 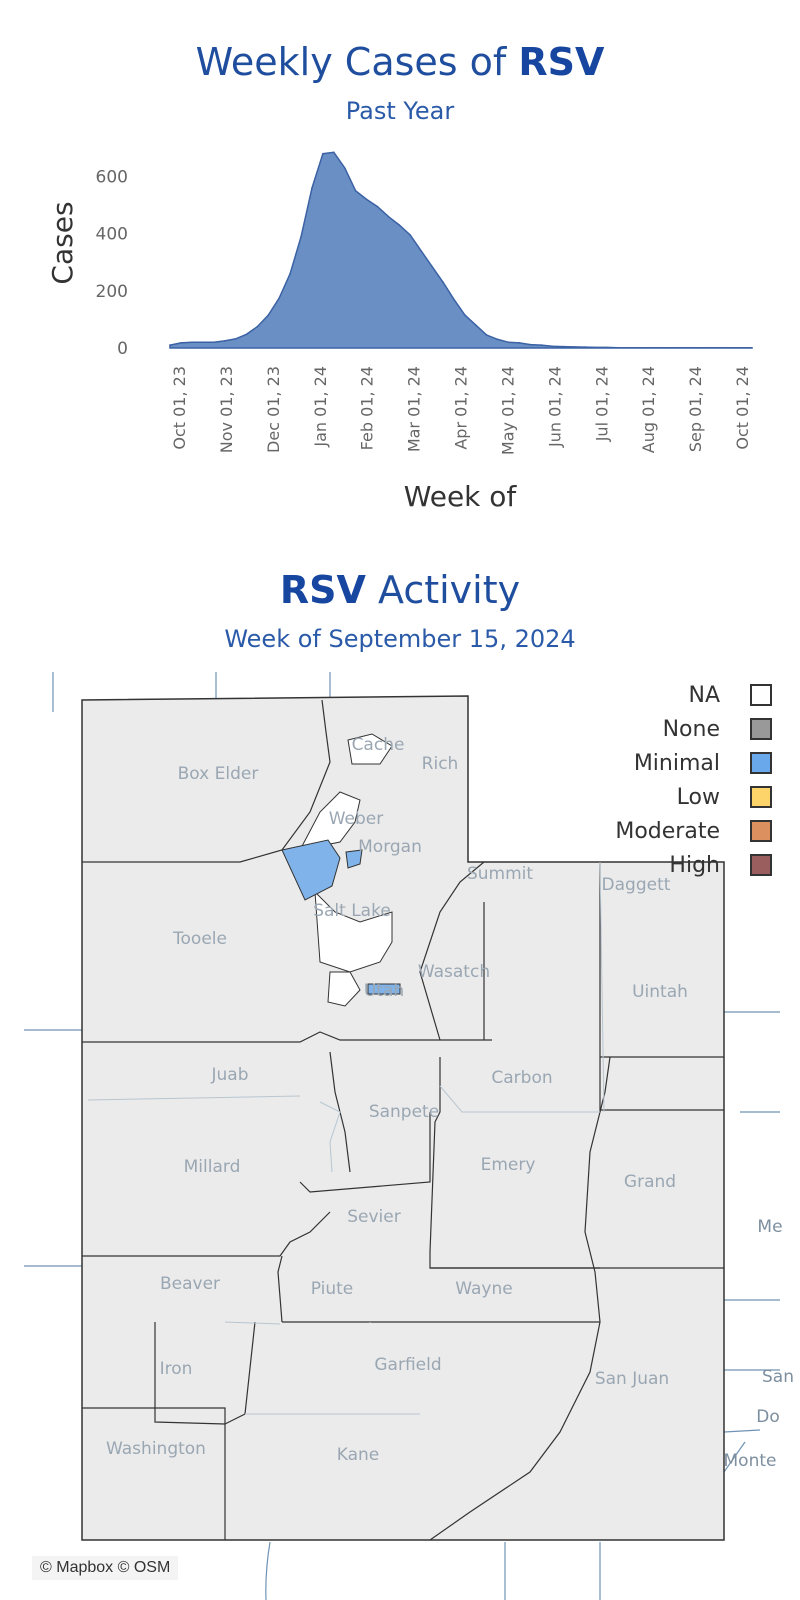 I want to click on y-axis-label: Cases, so click(x=62, y=242).